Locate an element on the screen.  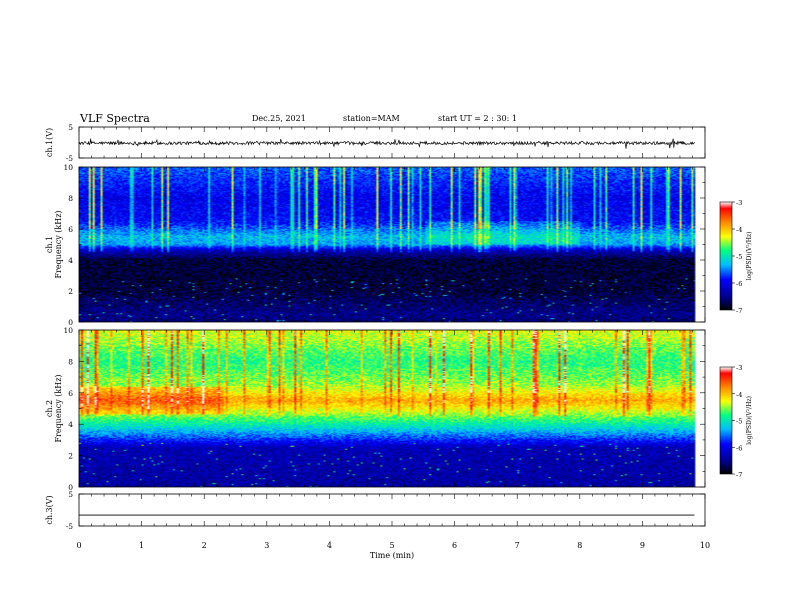
ch1-spectrogram-colorbar is located at coordinates (726, 256).